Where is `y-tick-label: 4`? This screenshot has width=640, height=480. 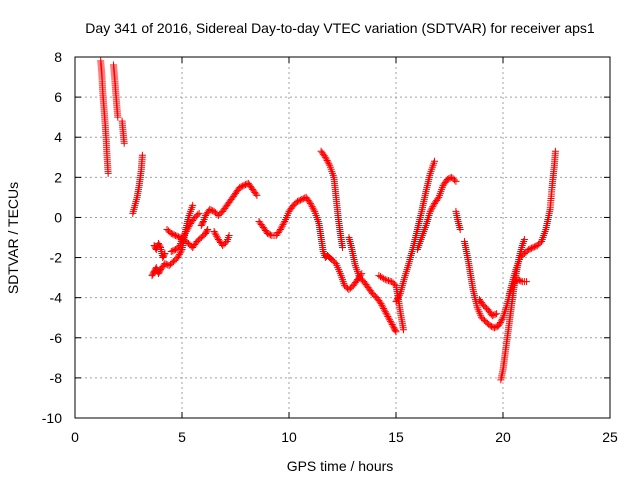 y-tick-label: 4 is located at coordinates (58, 137).